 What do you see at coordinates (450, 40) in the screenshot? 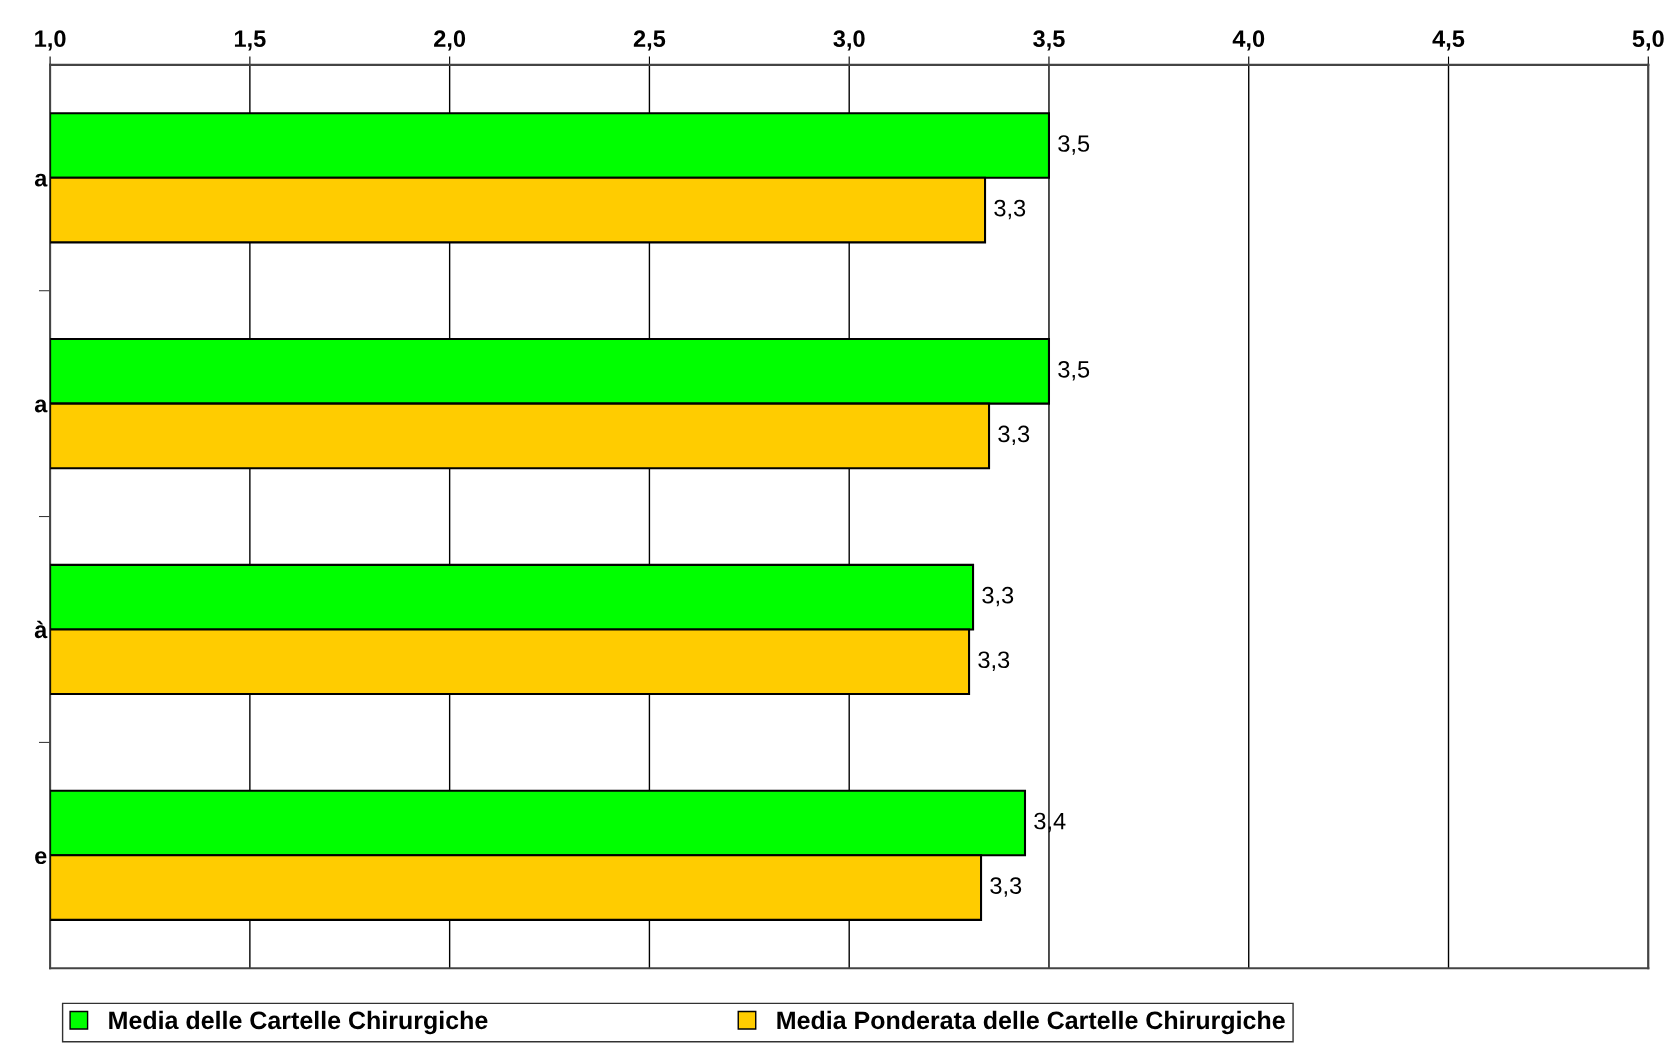
I see `x-tick-label: 2,0` at bounding box center [450, 40].